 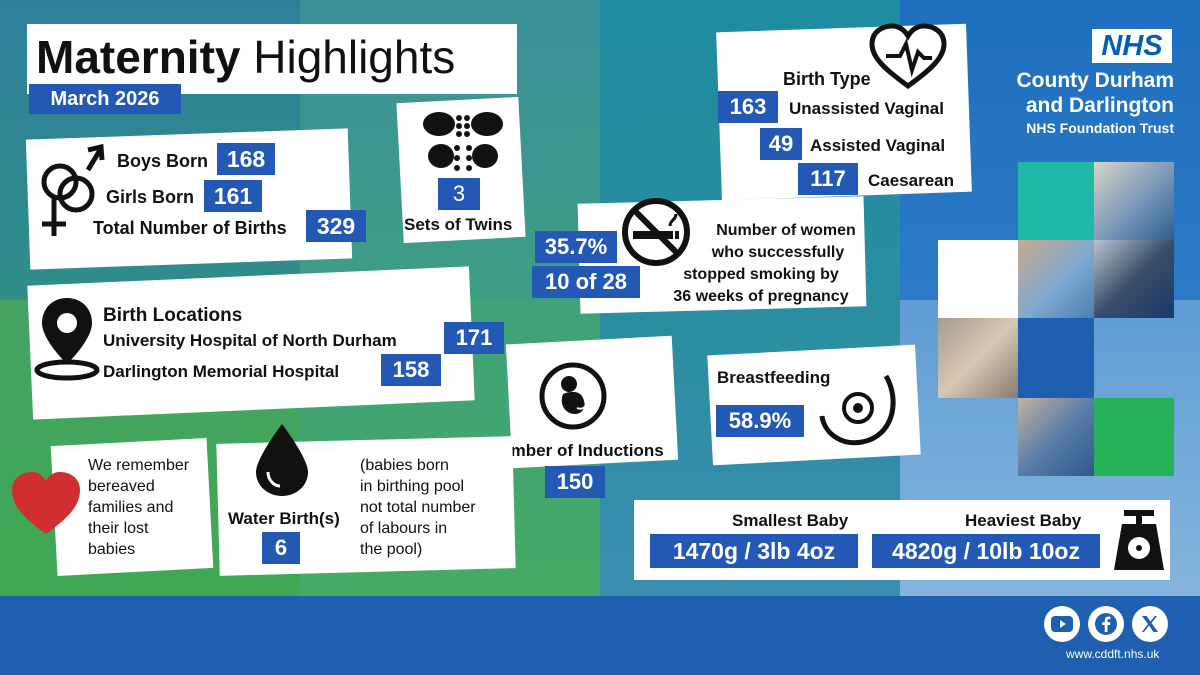 I want to click on nhs-logo: NHS, so click(x=1132, y=46).